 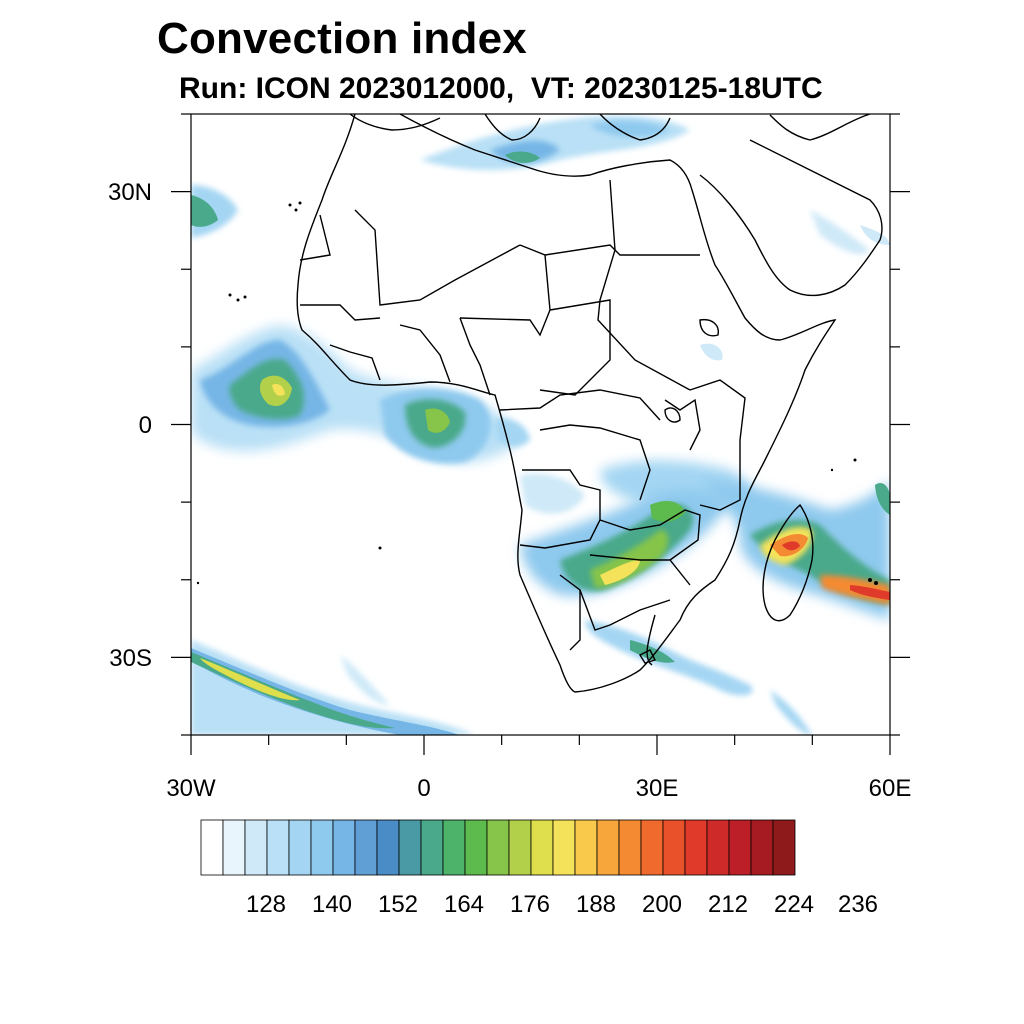 What do you see at coordinates (130, 425) in the screenshot?
I see `y-tick-labels: 30N 0 30S` at bounding box center [130, 425].